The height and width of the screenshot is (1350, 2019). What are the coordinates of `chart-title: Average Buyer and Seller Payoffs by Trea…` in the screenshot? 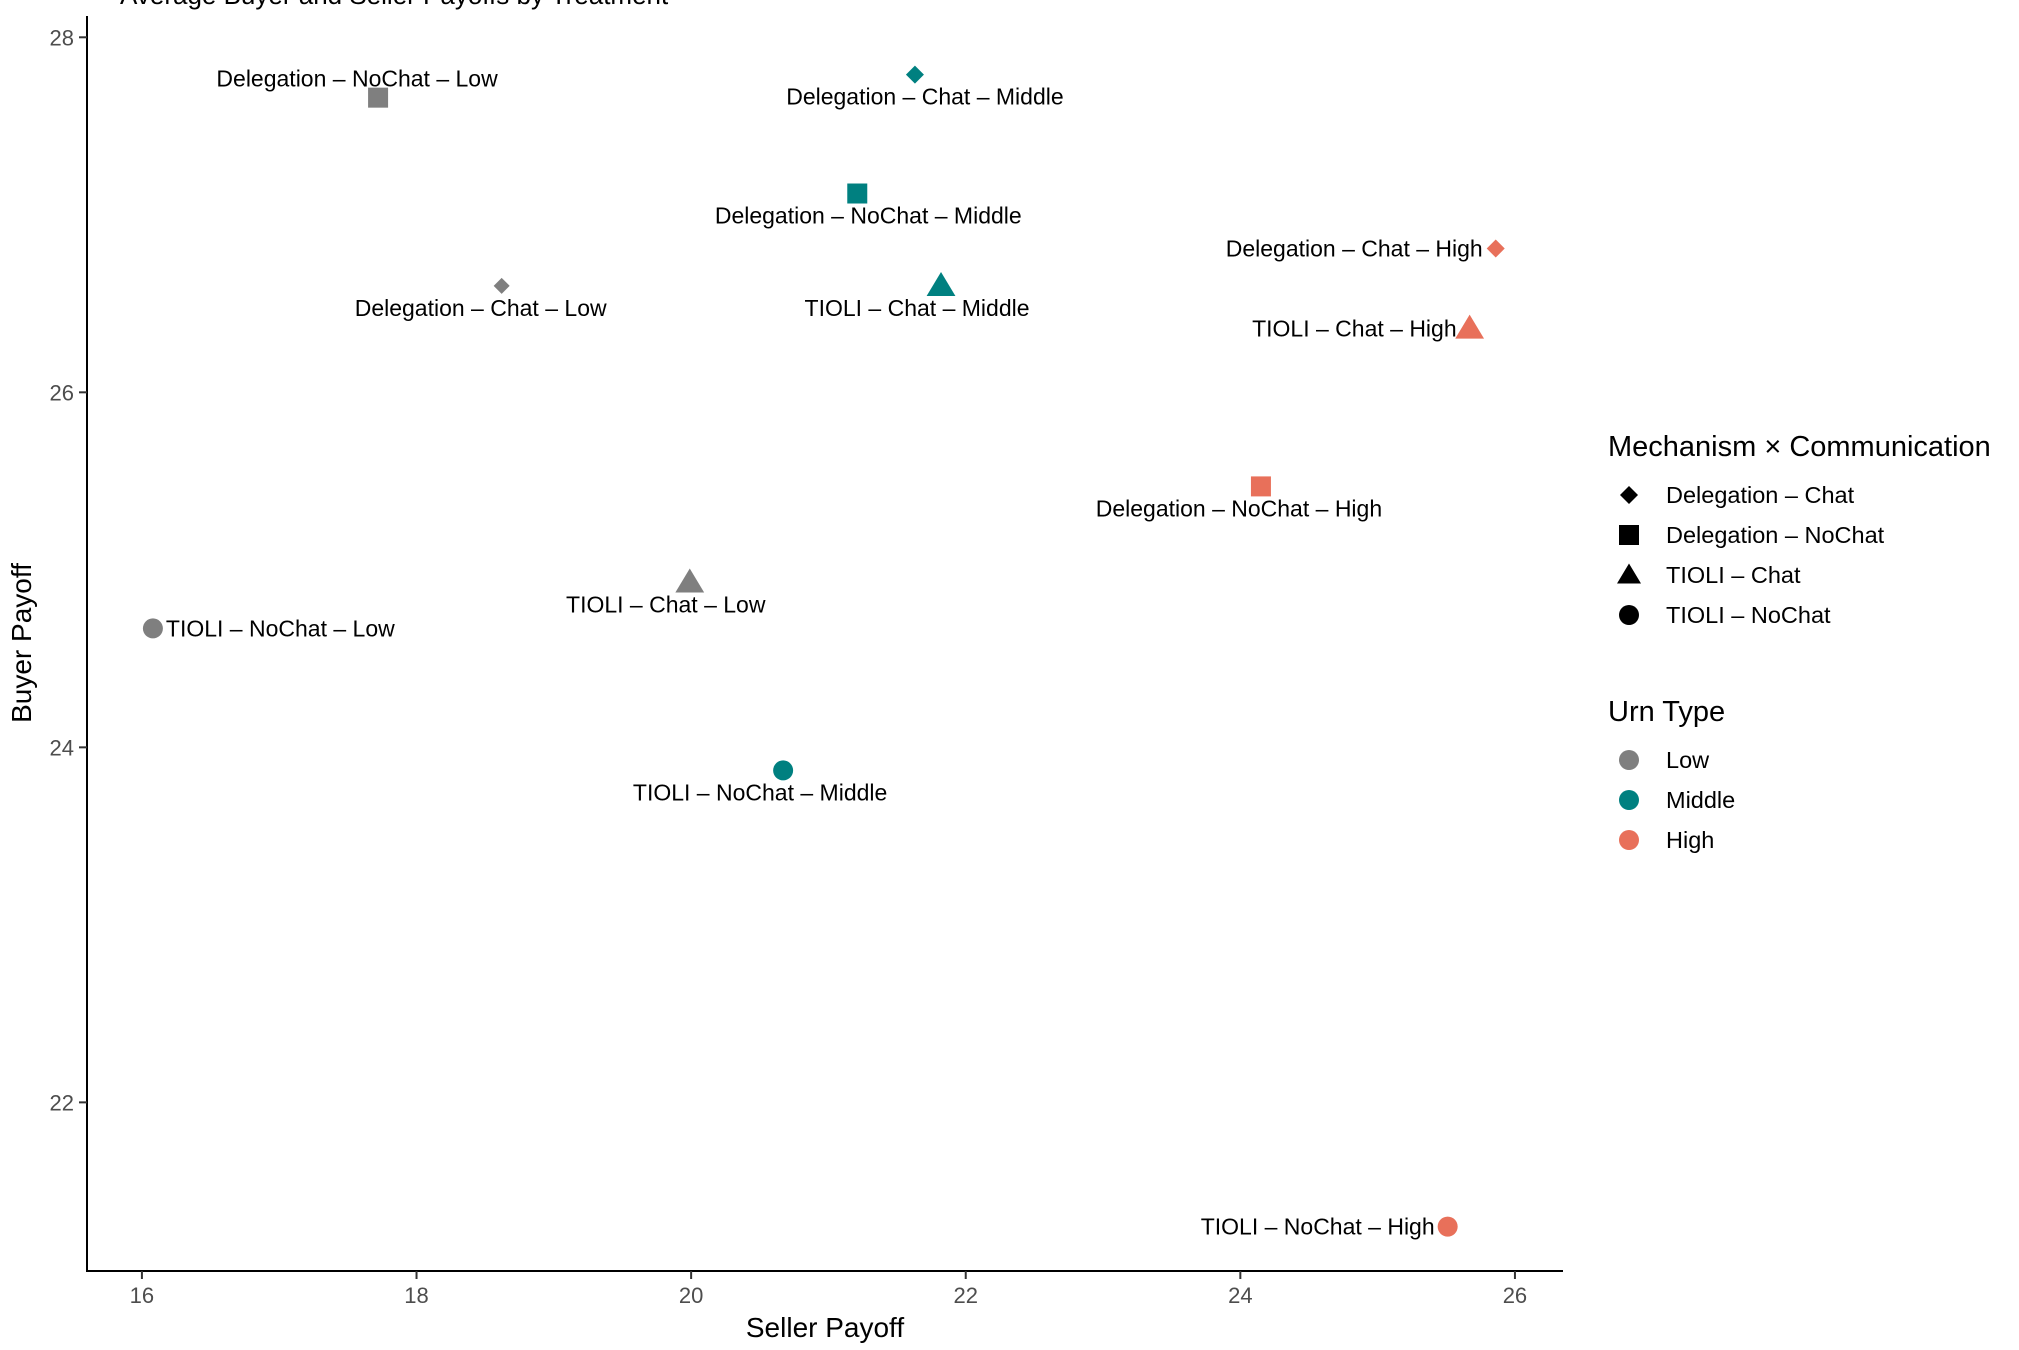 It's located at (394, 5).